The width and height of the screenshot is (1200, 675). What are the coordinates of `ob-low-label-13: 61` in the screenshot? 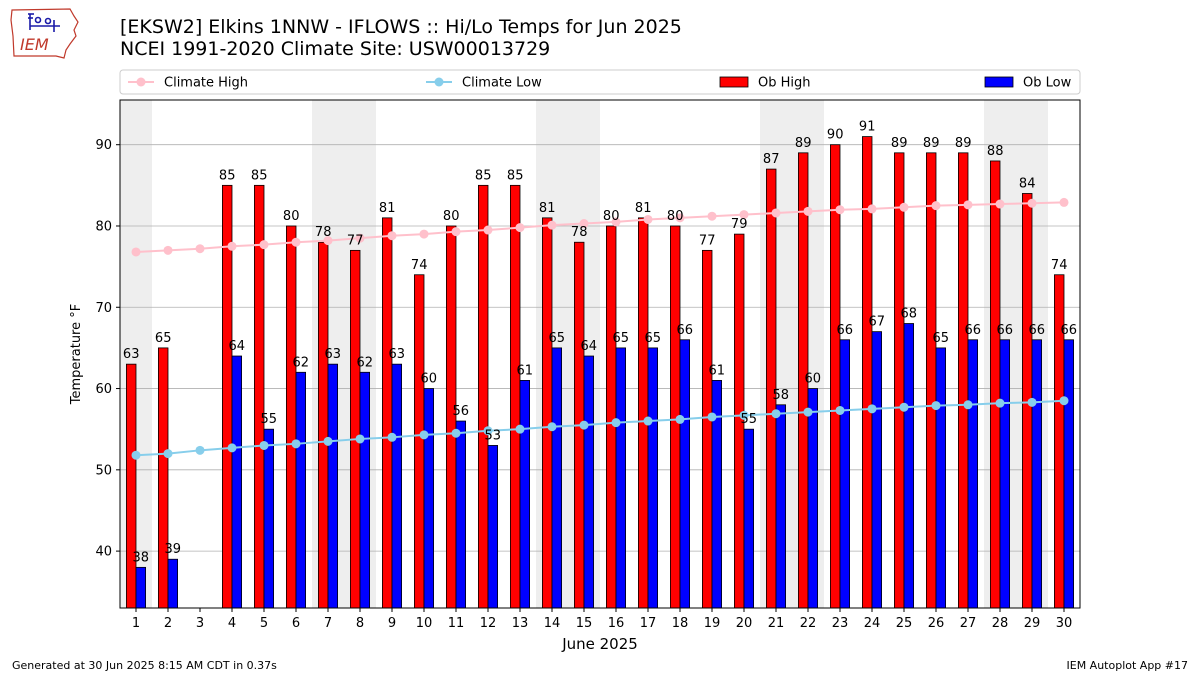 It's located at (525, 370).